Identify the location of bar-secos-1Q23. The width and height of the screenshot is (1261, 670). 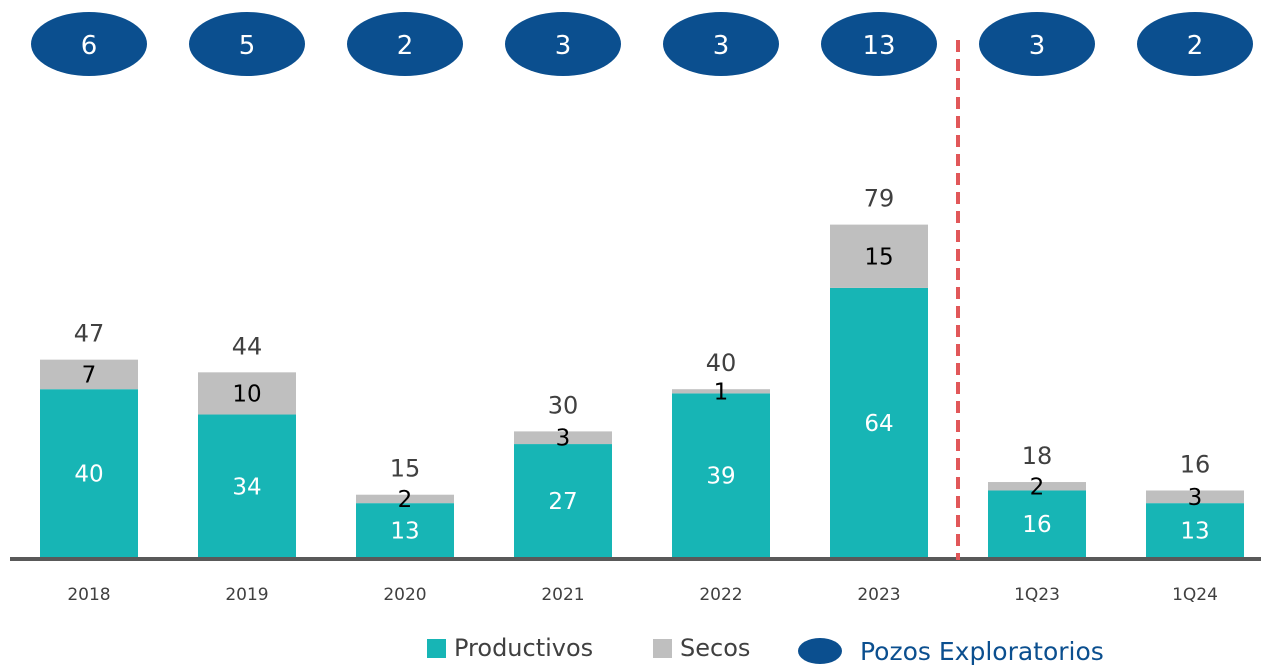
(1037, 486).